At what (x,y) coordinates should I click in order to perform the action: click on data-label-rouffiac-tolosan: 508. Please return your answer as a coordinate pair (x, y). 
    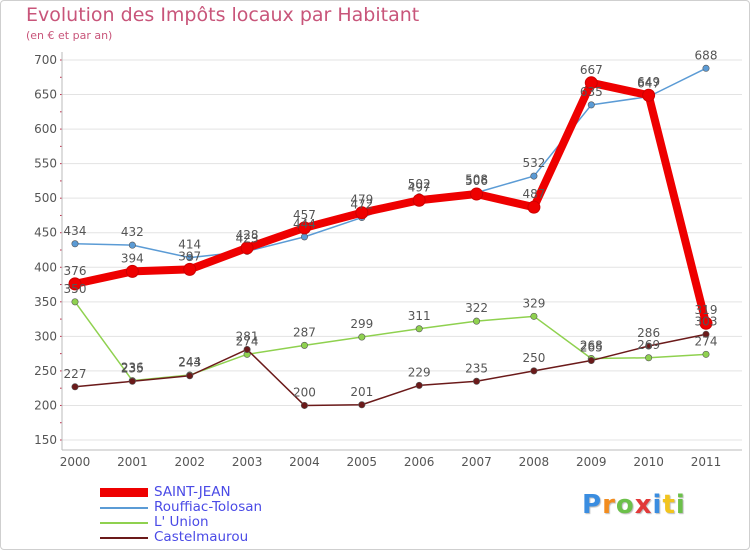
    Looking at the image, I should click on (476, 180).